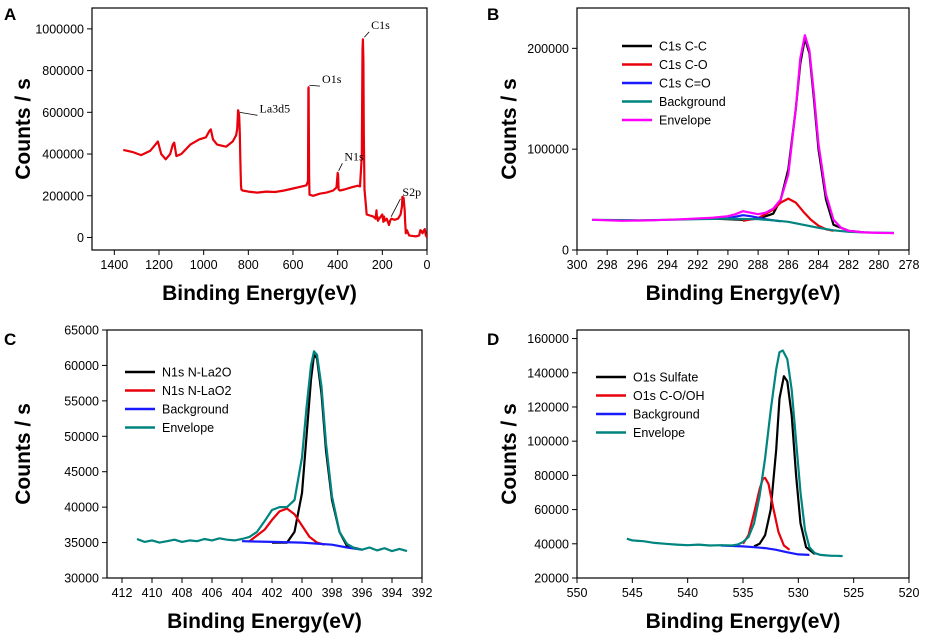  Describe the element at coordinates (788, 135) in the screenshot. I see `series-line-b-c1s-c-c` at that location.